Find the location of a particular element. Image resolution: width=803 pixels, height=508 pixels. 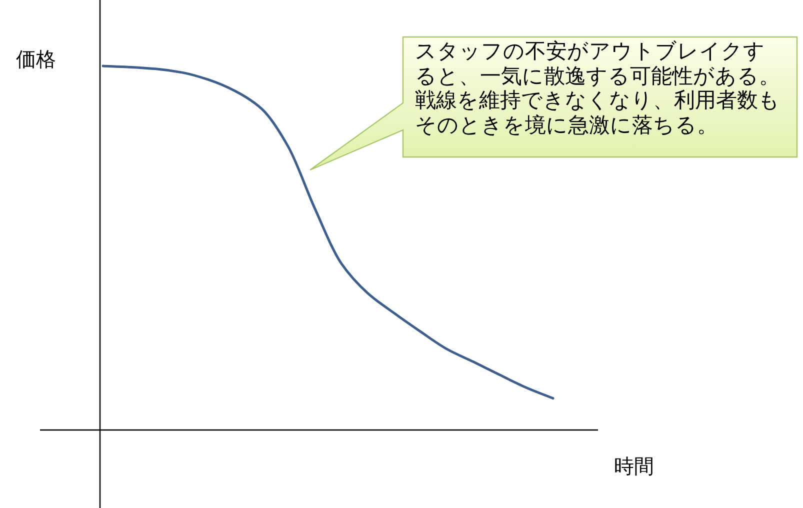

y-axis-title: 価格 is located at coordinates (36, 60).